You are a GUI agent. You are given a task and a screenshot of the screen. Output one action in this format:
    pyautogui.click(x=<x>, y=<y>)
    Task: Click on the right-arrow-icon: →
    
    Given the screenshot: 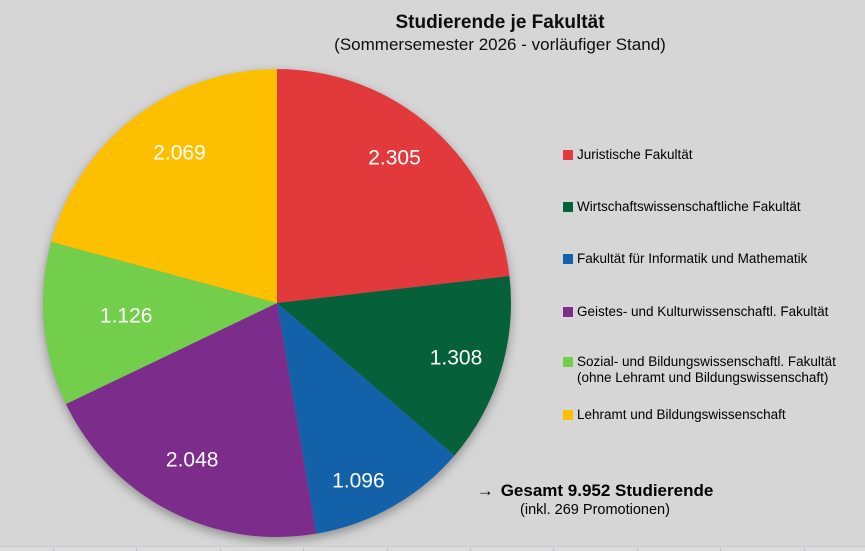 What is the action you would take?
    pyautogui.click(x=485, y=490)
    